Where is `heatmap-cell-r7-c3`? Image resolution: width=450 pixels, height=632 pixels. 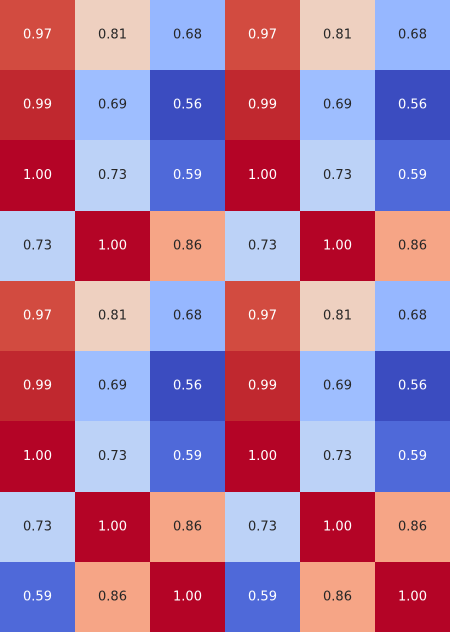
heatmap-cell-r7-c3 is located at coordinates (262, 527).